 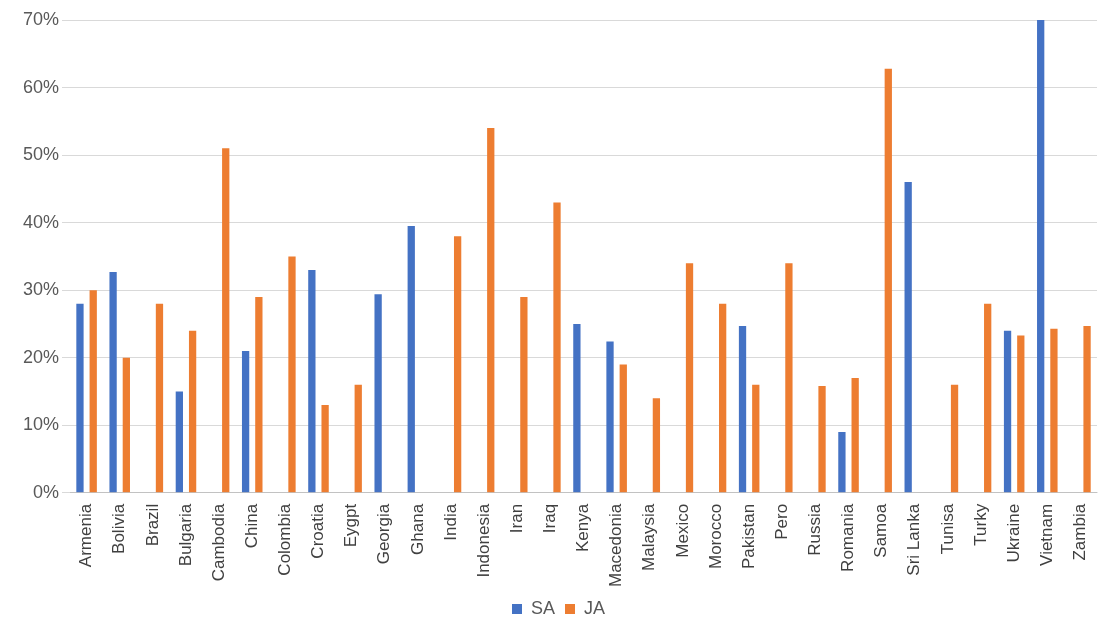 I want to click on x-tick-label: Vietnam, so click(x=1046, y=534).